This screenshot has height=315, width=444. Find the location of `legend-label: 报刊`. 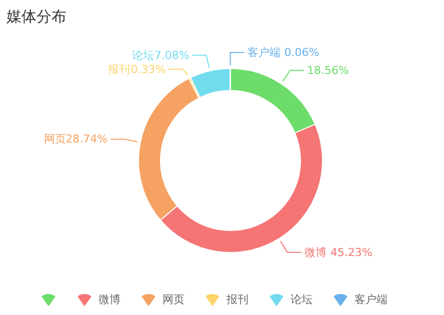

legend-label: 报刊 is located at coordinates (237, 299).